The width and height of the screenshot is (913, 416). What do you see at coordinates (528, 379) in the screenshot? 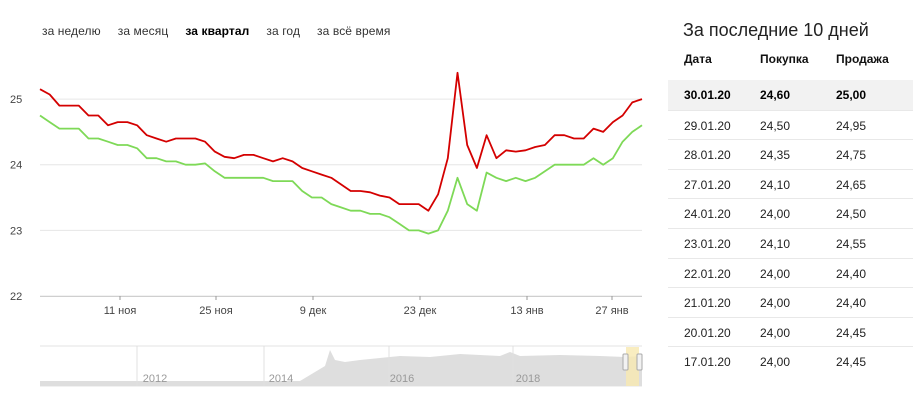
I see `navigator-year-label: 2018` at bounding box center [528, 379].